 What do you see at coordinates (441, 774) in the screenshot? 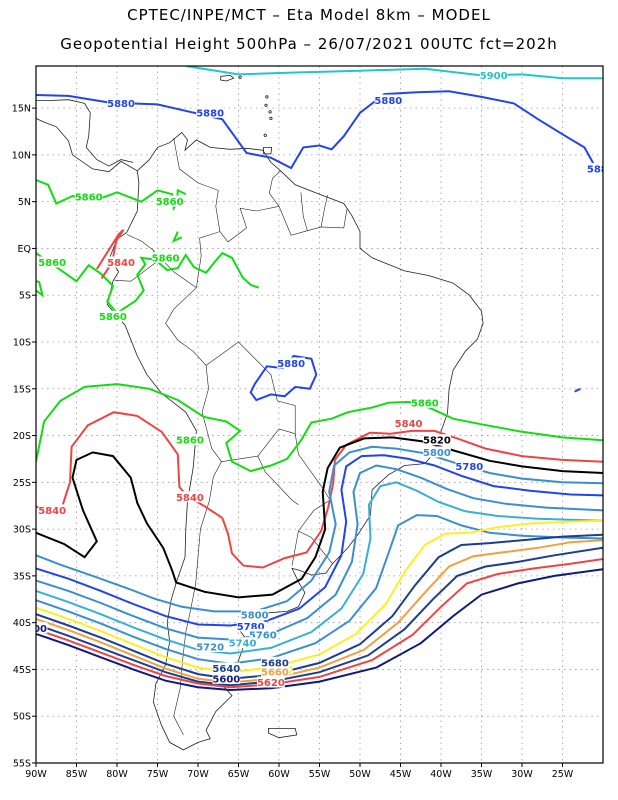
I see `lon-tick-label: 40W` at bounding box center [441, 774].